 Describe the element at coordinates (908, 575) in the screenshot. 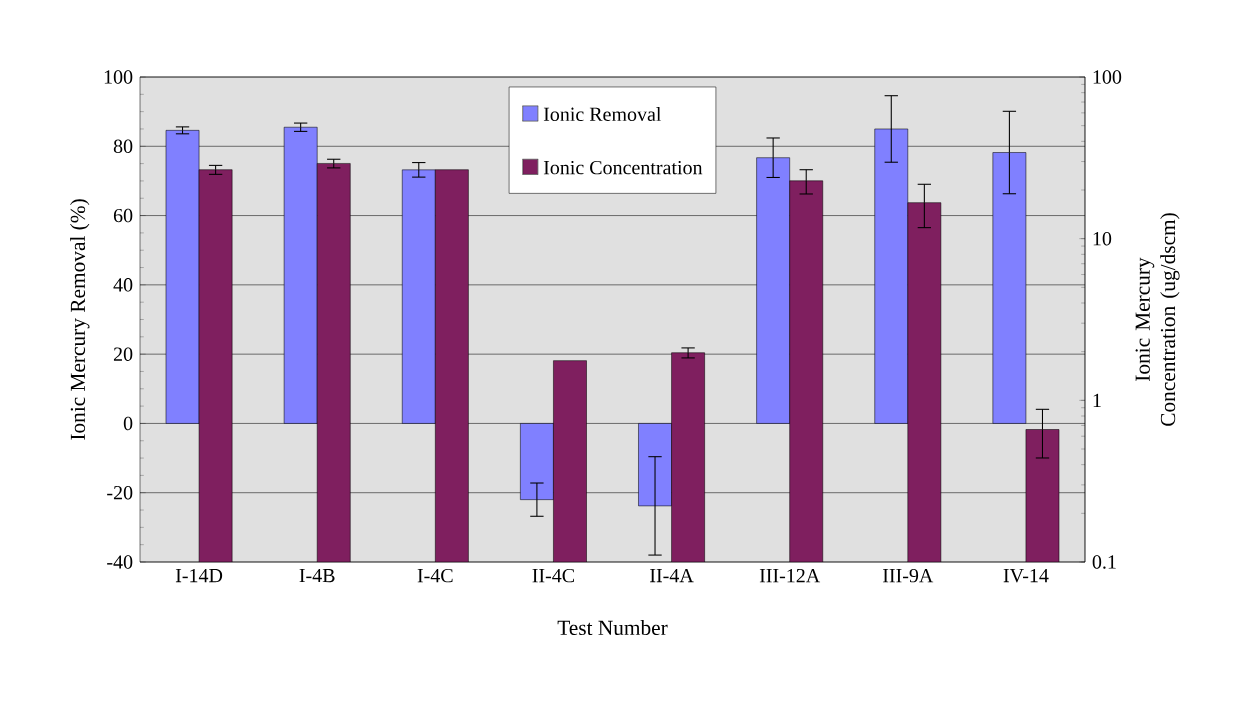

I see `x-tick-label: III-9A` at that location.